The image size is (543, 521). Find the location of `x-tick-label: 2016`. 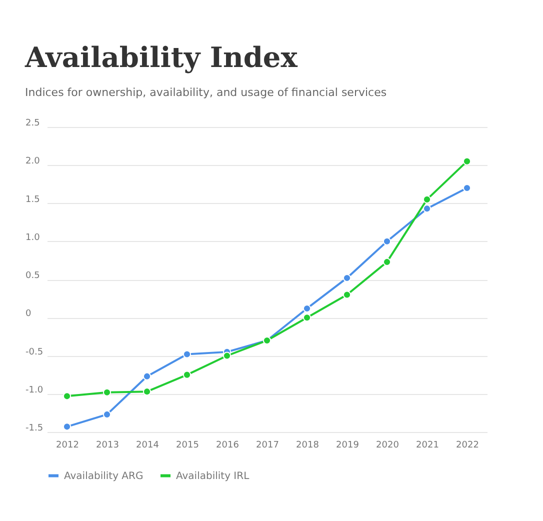

x-tick-label: 2016 is located at coordinates (228, 445).